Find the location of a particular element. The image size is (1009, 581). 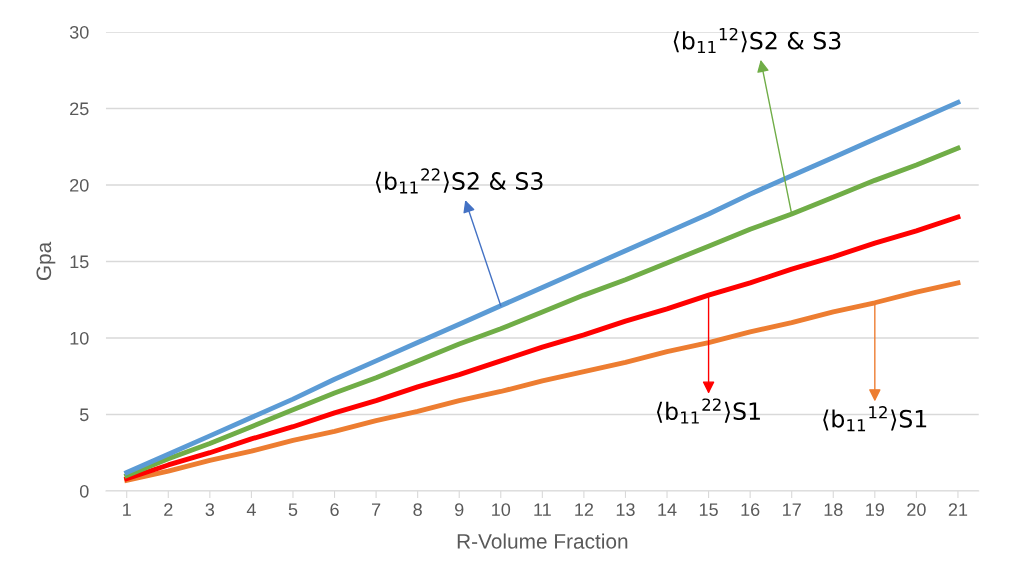

x-tick-label: 1 is located at coordinates (127, 509).